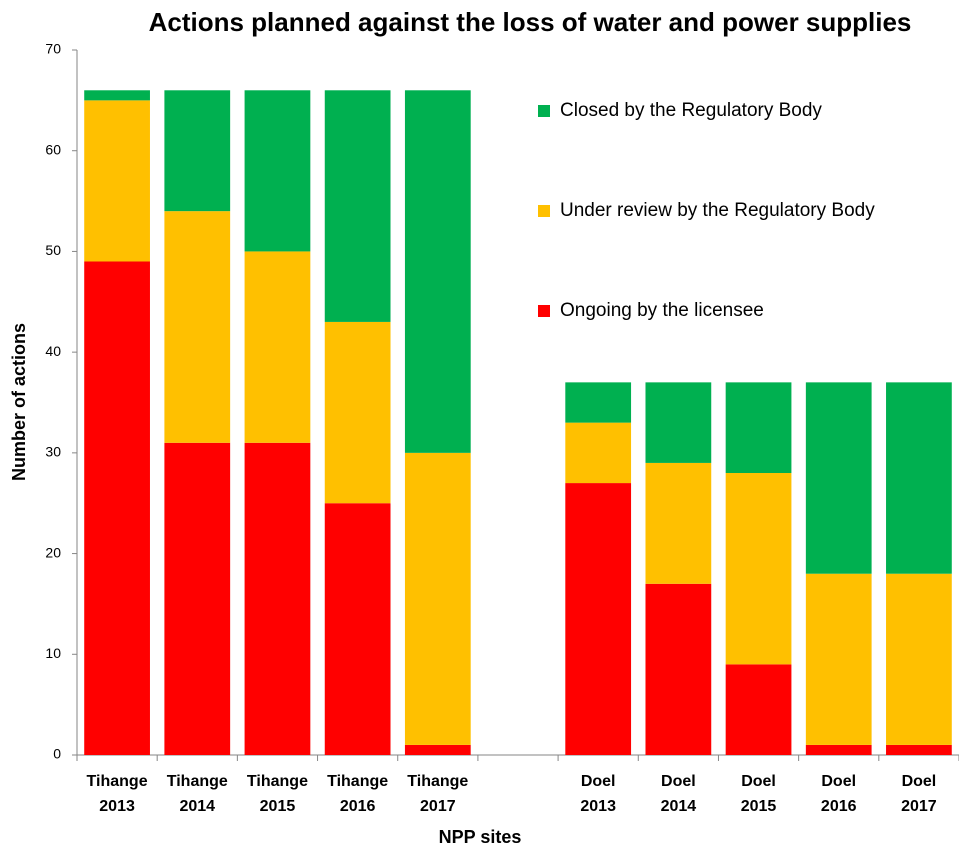  I want to click on x-tick-label: Doel 2017, so click(919, 794).